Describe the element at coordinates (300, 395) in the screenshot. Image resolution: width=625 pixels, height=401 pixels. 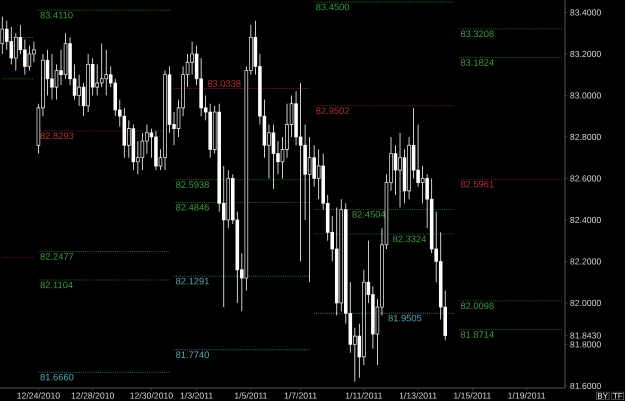
I see `x-tick-label: 1/7/2011` at that location.